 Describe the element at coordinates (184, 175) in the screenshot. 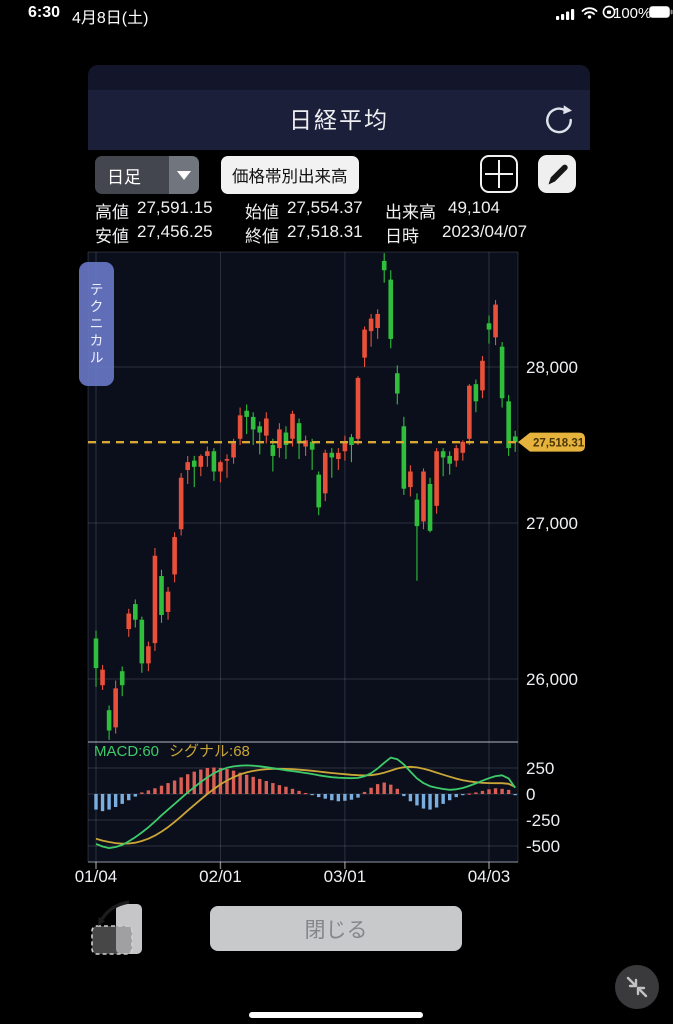

I see `chevron-down-icon` at that location.